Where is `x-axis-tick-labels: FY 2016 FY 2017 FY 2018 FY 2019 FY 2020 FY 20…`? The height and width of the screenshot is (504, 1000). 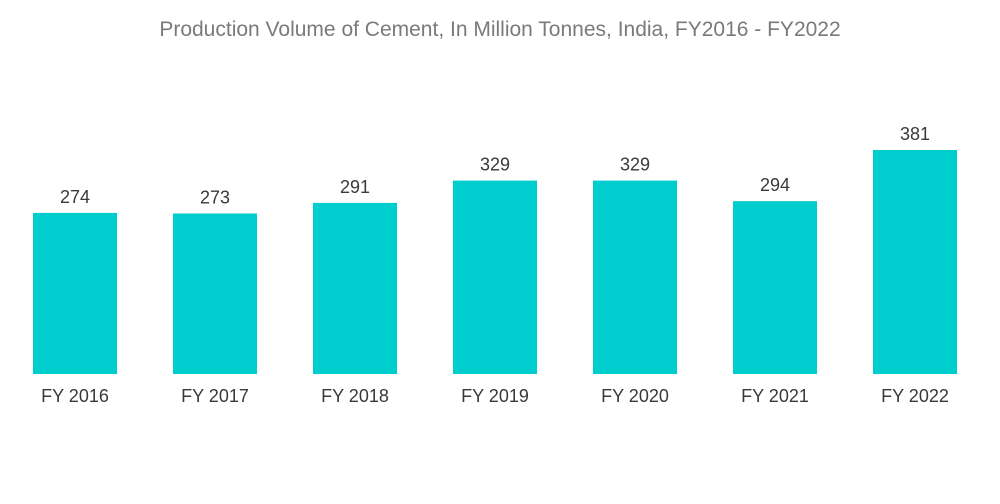 x-axis-tick-labels: FY 2016 FY 2017 FY 2018 FY 2019 FY 2020 FY 20… is located at coordinates (495, 396).